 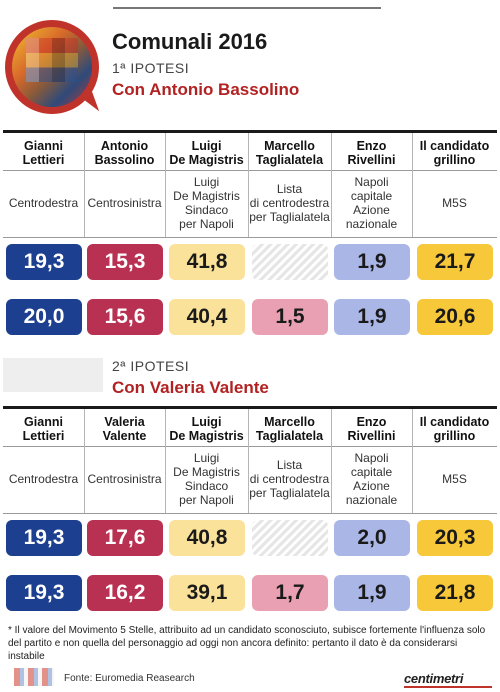 What do you see at coordinates (206, 89) in the screenshot?
I see `hypothesis-1-subtitle: Con Antonio Bassolino` at bounding box center [206, 89].